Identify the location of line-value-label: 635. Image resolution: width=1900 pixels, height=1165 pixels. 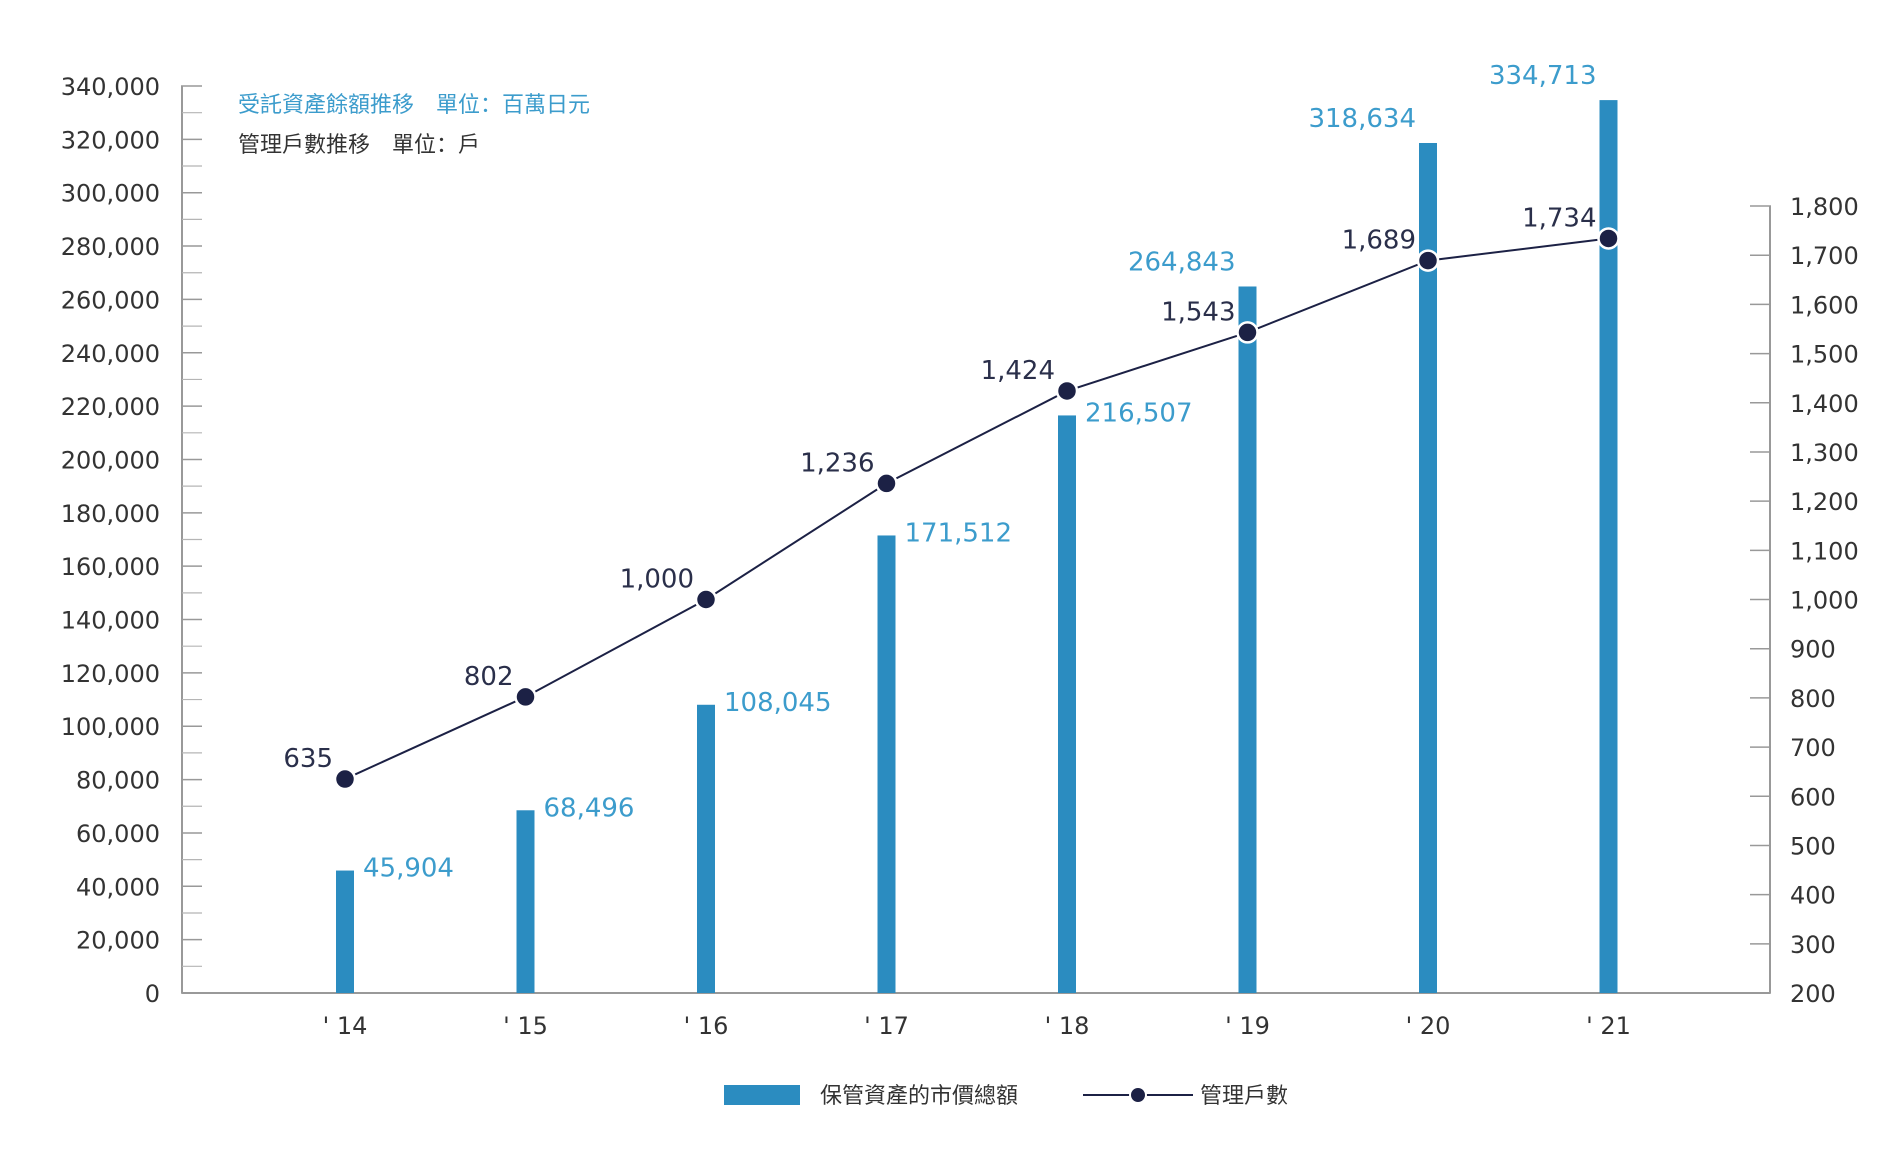
(308, 759).